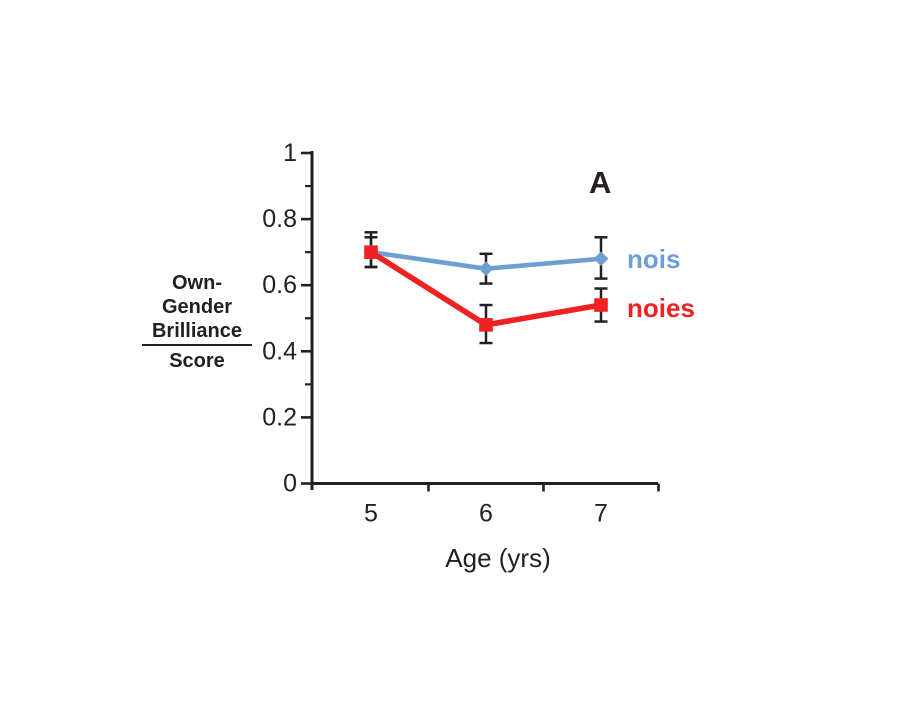 The width and height of the screenshot is (916, 706). Describe the element at coordinates (290, 484) in the screenshot. I see `y-tick-label: 0` at that location.